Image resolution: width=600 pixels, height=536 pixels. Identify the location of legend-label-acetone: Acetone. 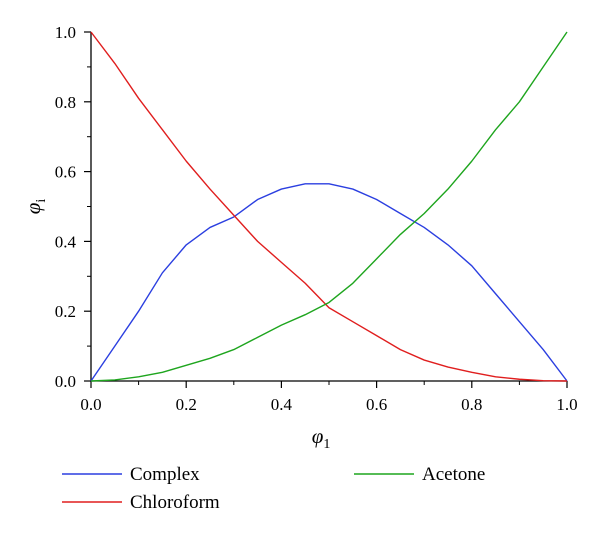
(453, 474).